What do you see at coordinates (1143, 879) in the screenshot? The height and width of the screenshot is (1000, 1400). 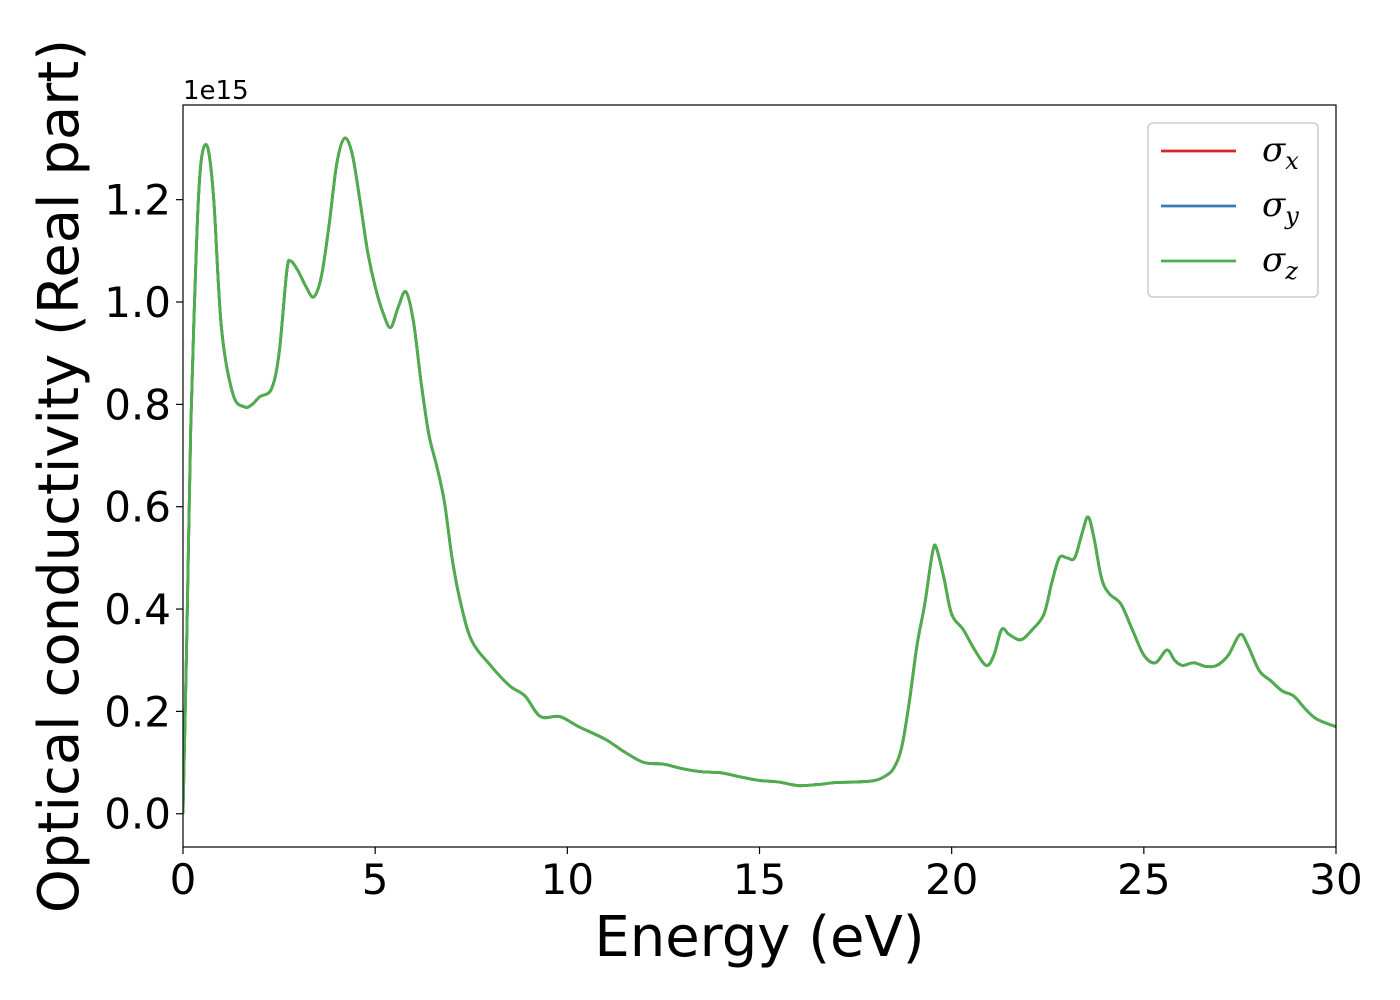 I see `x-tick-label: 25` at bounding box center [1143, 879].